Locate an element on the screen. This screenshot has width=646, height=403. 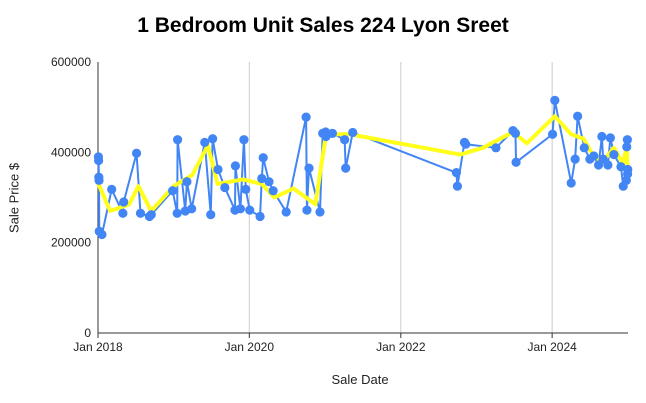
x-tick-label: Jan 2020 is located at coordinates (250, 347).